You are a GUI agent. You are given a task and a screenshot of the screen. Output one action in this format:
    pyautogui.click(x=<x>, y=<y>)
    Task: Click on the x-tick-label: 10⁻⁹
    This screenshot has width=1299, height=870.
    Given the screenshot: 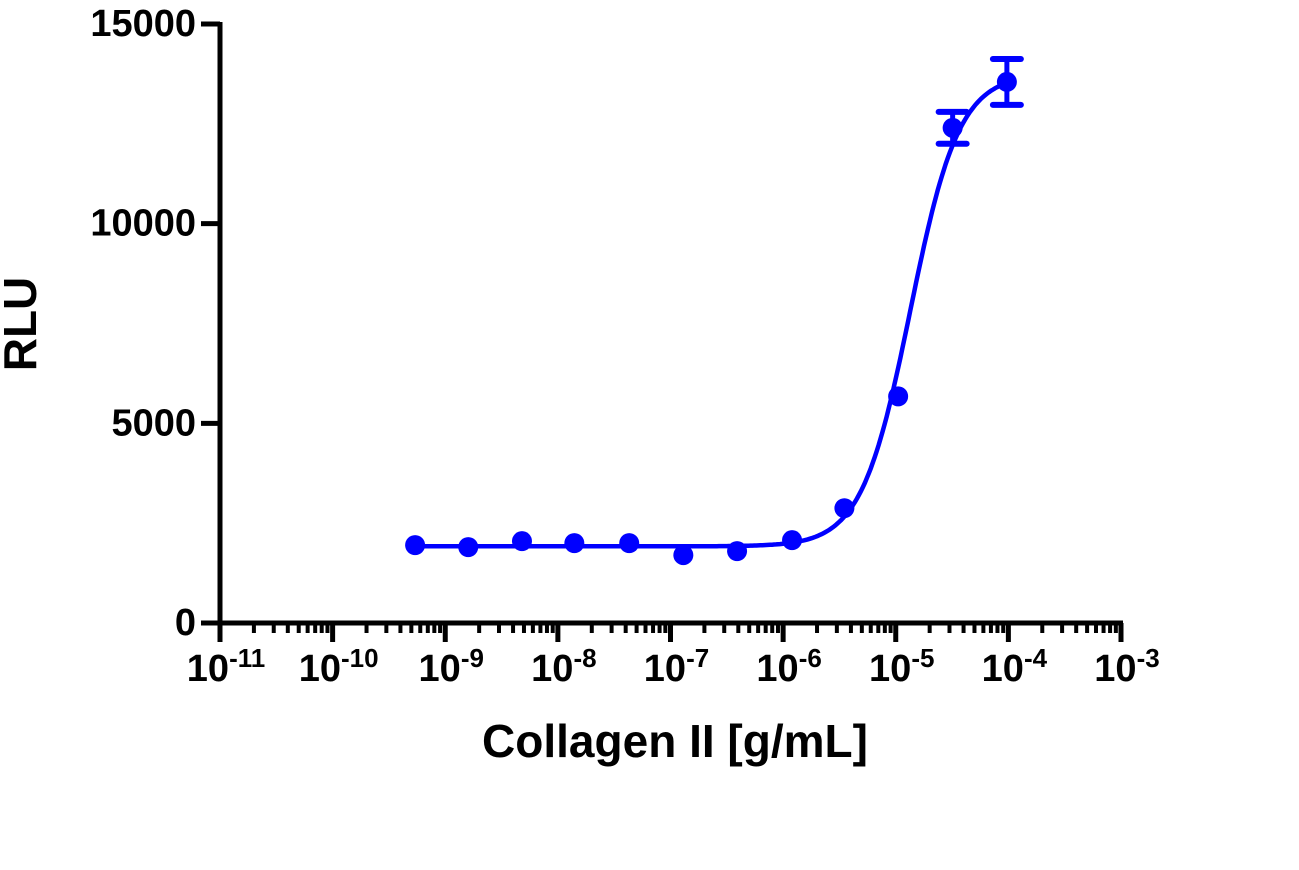 What is the action you would take?
    pyautogui.click(x=451, y=666)
    